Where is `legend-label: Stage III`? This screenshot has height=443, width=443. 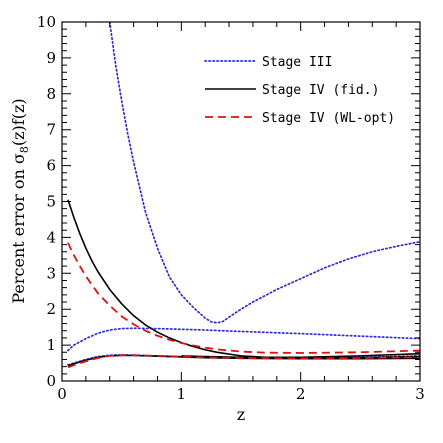 legend-label: Stage III is located at coordinates (297, 62).